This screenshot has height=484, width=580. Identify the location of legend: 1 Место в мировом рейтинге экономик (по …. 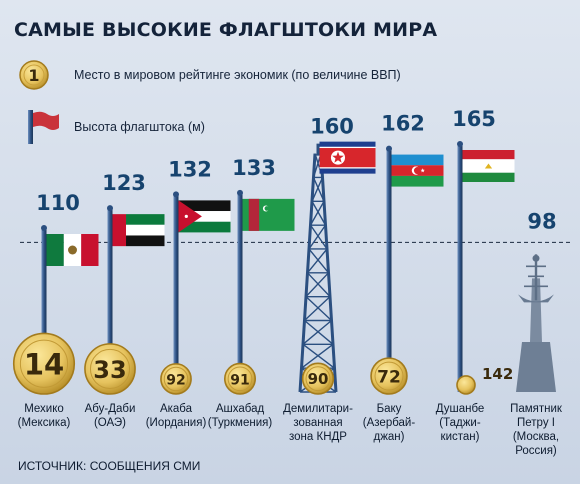
(210, 102).